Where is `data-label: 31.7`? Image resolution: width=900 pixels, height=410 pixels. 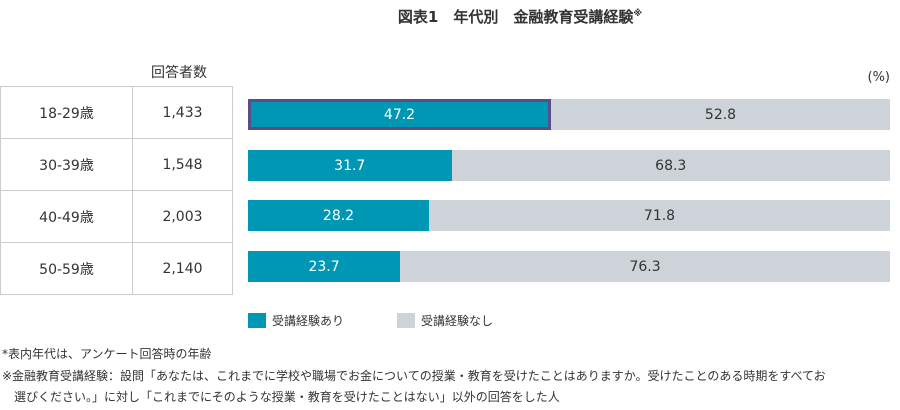 data-label: 31.7 is located at coordinates (350, 165).